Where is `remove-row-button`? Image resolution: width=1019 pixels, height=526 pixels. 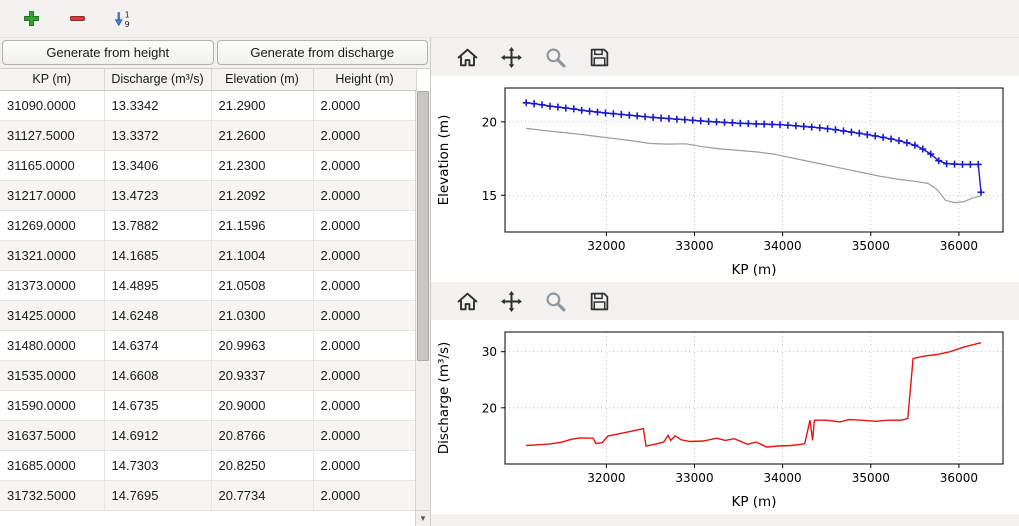
remove-row-button is located at coordinates (77, 19).